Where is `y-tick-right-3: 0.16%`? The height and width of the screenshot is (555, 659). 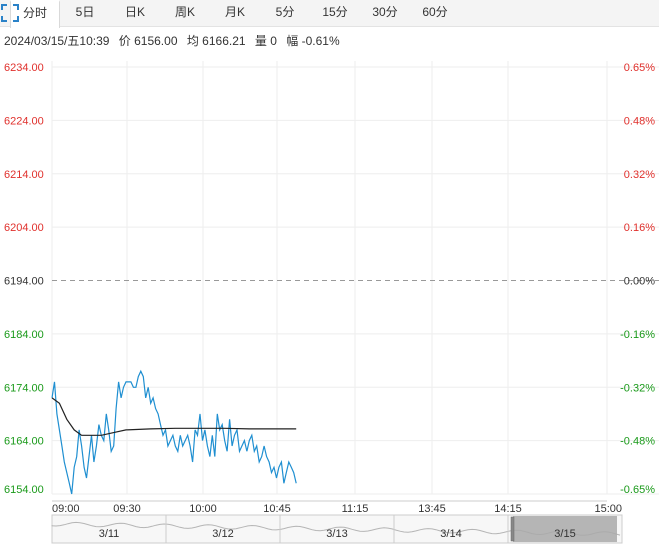 y-tick-right-3: 0.16% is located at coordinates (639, 228).